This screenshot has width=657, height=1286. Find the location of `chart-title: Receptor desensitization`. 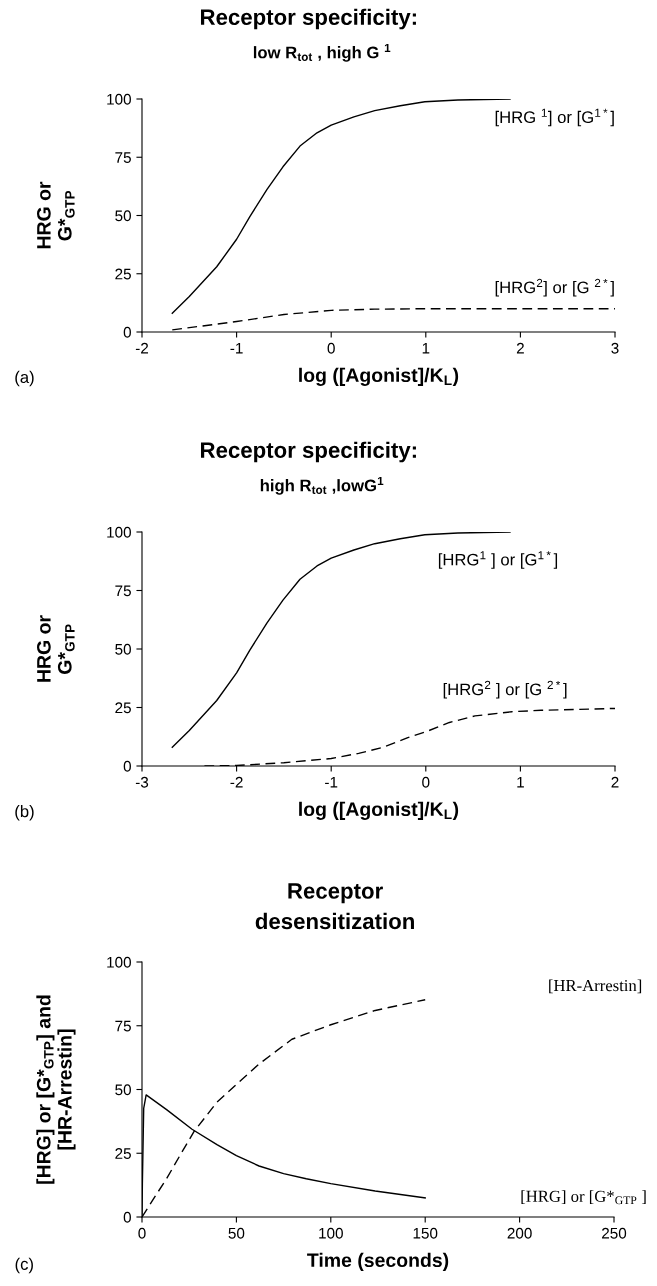

chart-title: Receptor desensitization is located at coordinates (334, 906).